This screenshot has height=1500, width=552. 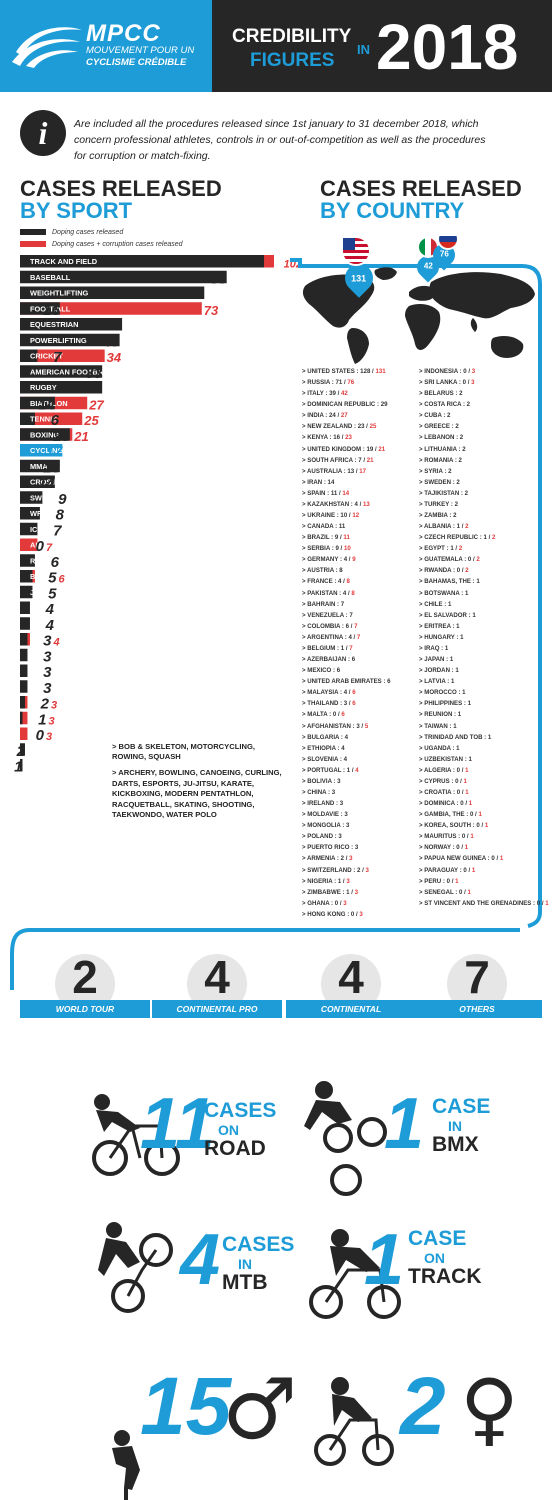 What do you see at coordinates (484, 581) in the screenshot?
I see `country-row: > BAHAMAS, THE : 1` at bounding box center [484, 581].